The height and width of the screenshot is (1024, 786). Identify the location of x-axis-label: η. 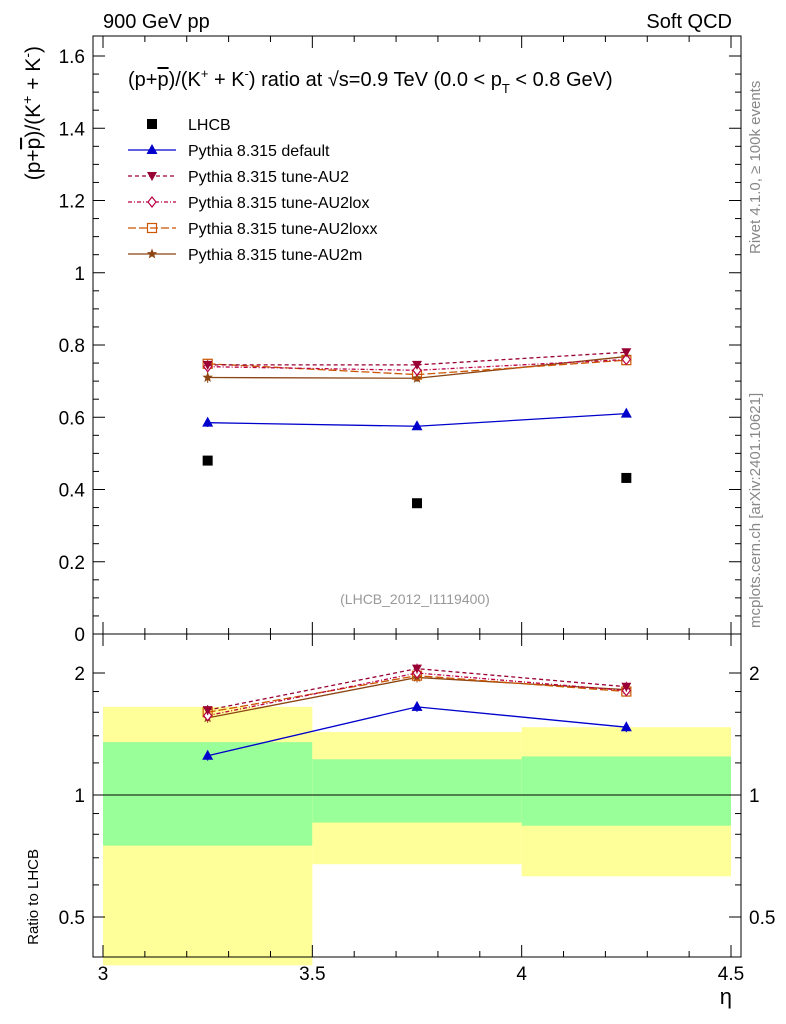
(726, 996).